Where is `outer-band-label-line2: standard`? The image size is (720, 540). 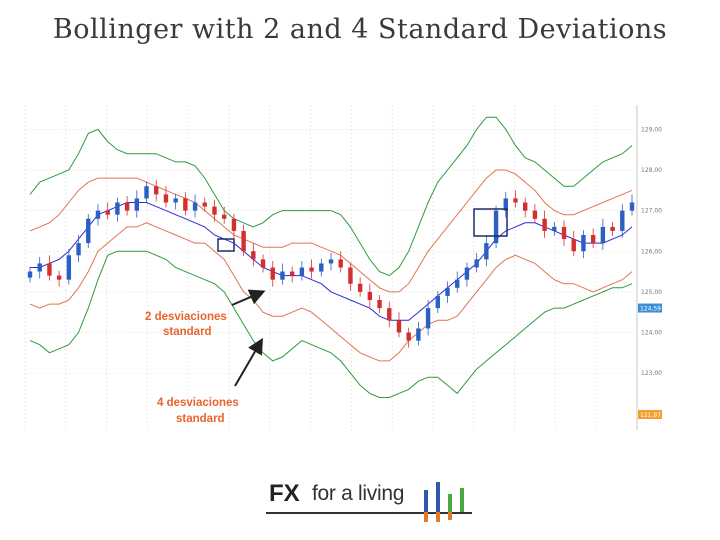 outer-band-label-line2: standard is located at coordinates (200, 419).